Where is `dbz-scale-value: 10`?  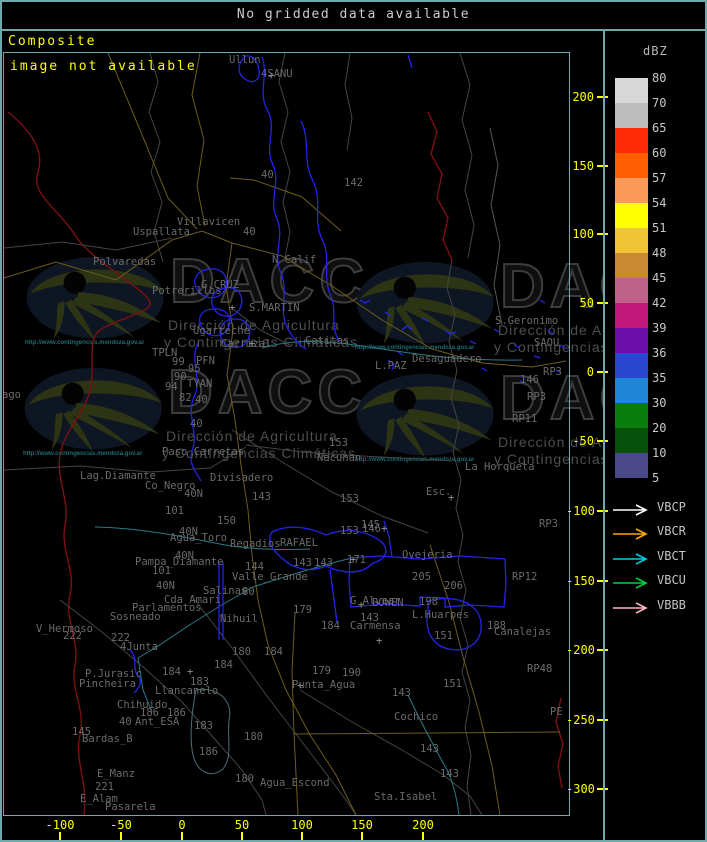
dbz-scale-value: 10 is located at coordinates (659, 453).